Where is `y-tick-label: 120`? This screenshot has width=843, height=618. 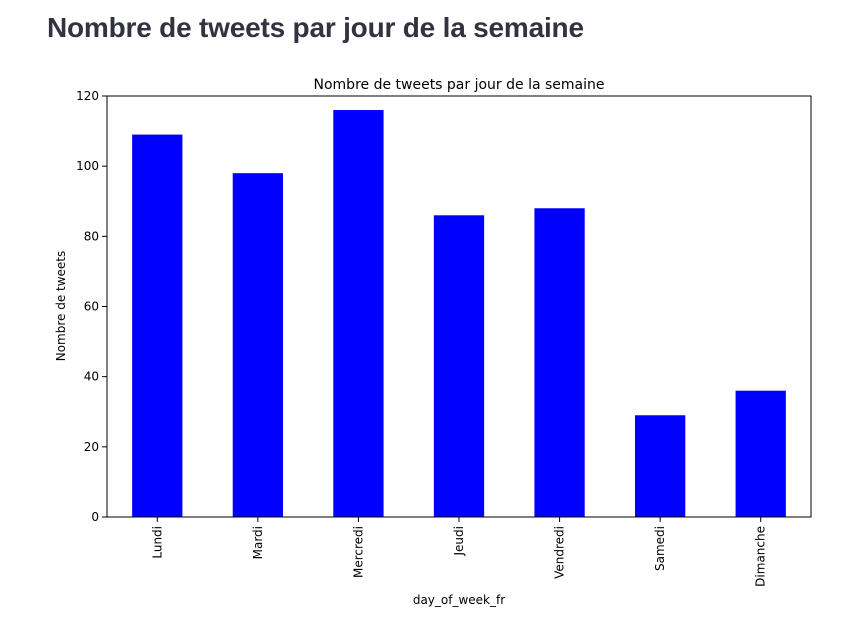
y-tick-label: 120 is located at coordinates (87, 96).